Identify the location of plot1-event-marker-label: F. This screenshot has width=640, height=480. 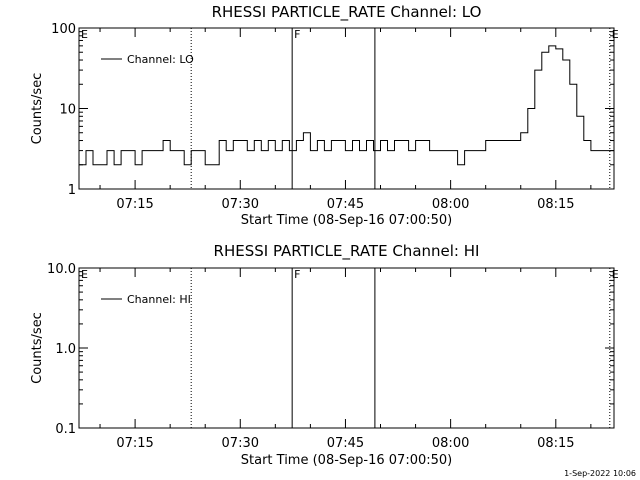
(297, 34).